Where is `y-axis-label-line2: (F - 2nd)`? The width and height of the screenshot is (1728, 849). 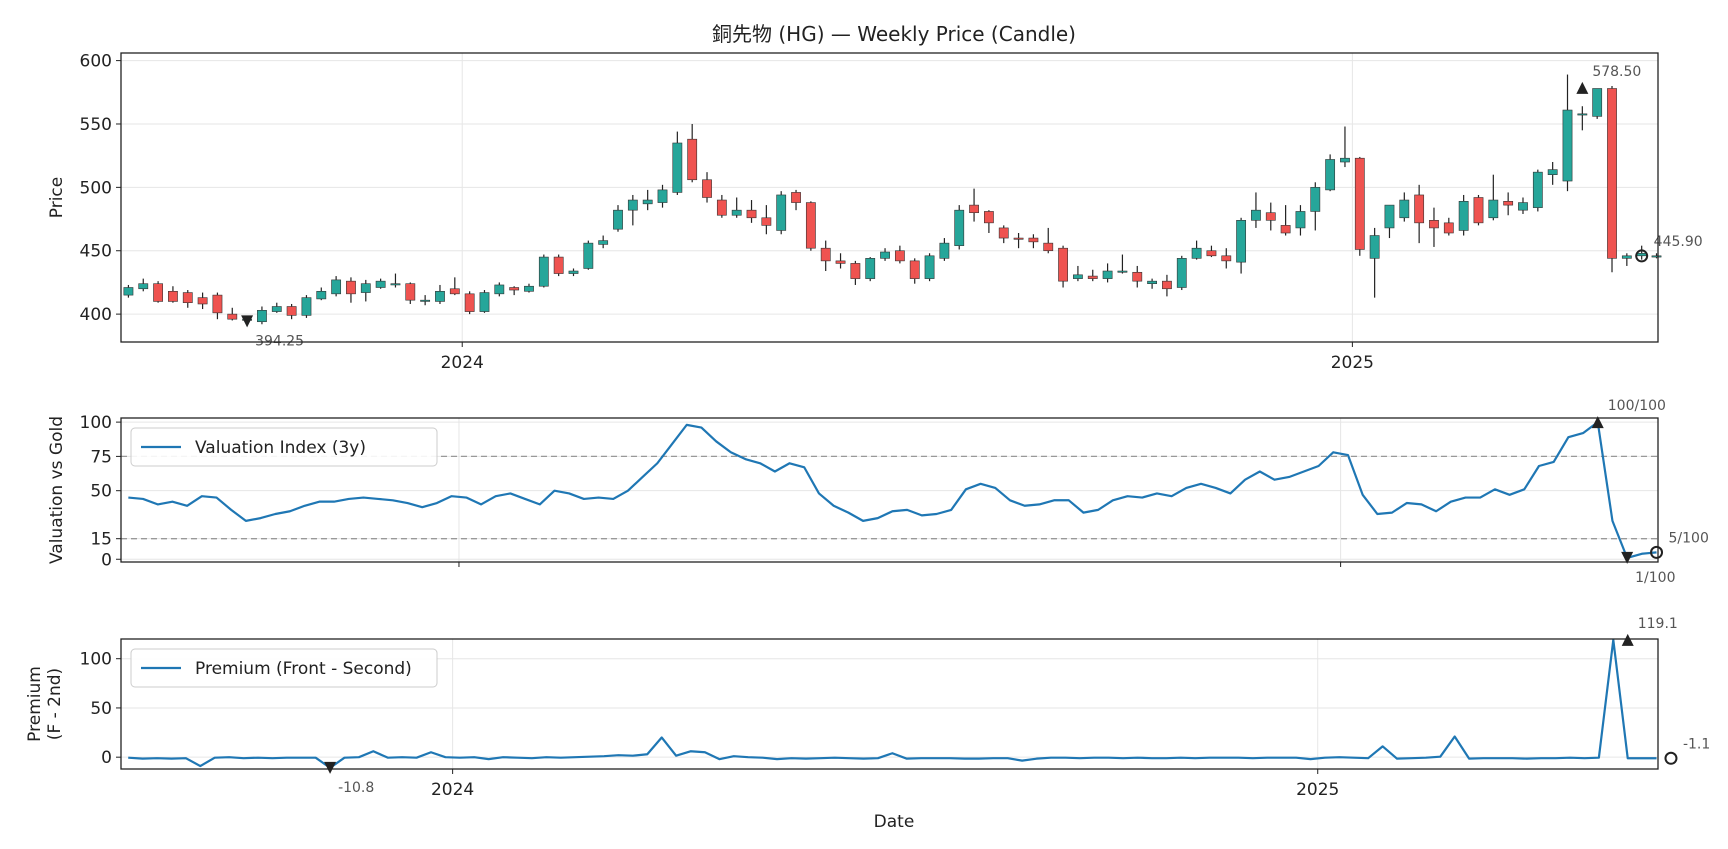
y-axis-label-line2: (F - 2nd) is located at coordinates (55, 704).